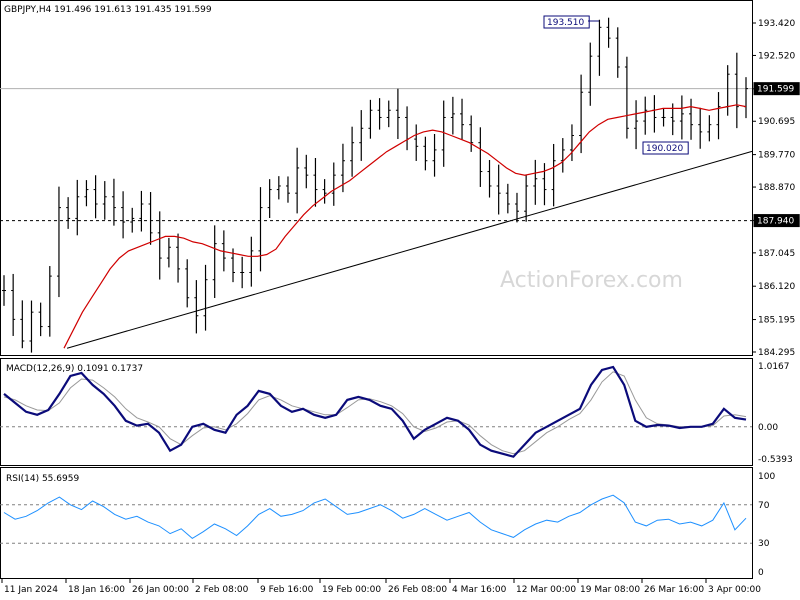  What do you see at coordinates (287, 590) in the screenshot?
I see `xtick-label: 9 Feb 16:00` at bounding box center [287, 590].